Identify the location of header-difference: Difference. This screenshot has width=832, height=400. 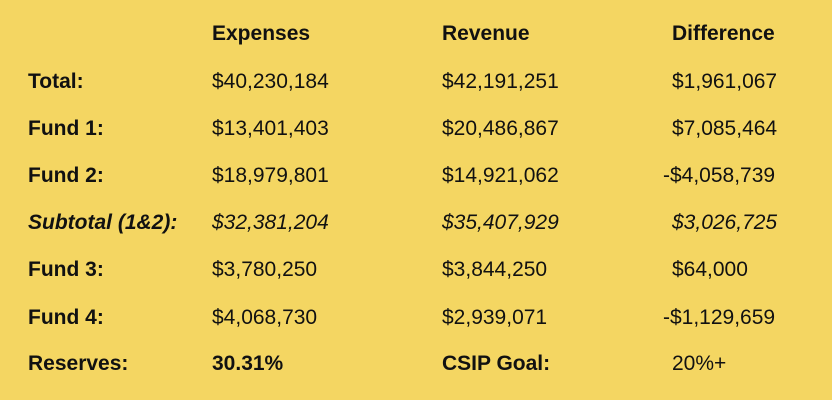
(723, 33).